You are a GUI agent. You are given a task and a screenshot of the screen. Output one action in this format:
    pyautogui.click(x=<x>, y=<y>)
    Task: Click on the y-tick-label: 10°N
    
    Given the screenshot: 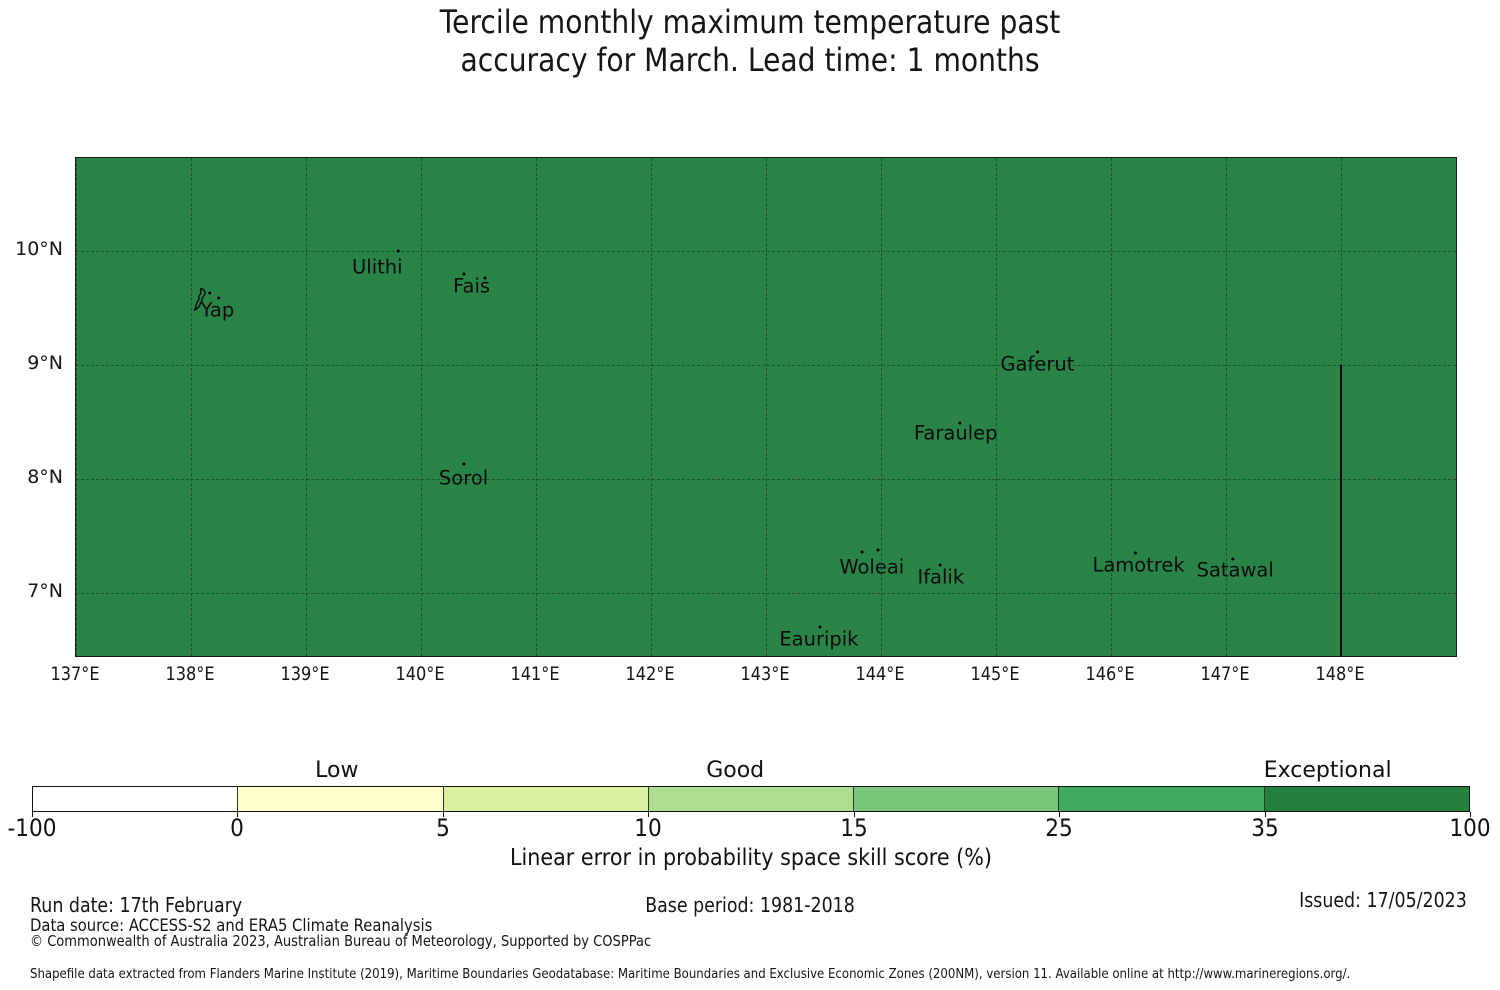 What is the action you would take?
    pyautogui.click(x=39, y=248)
    